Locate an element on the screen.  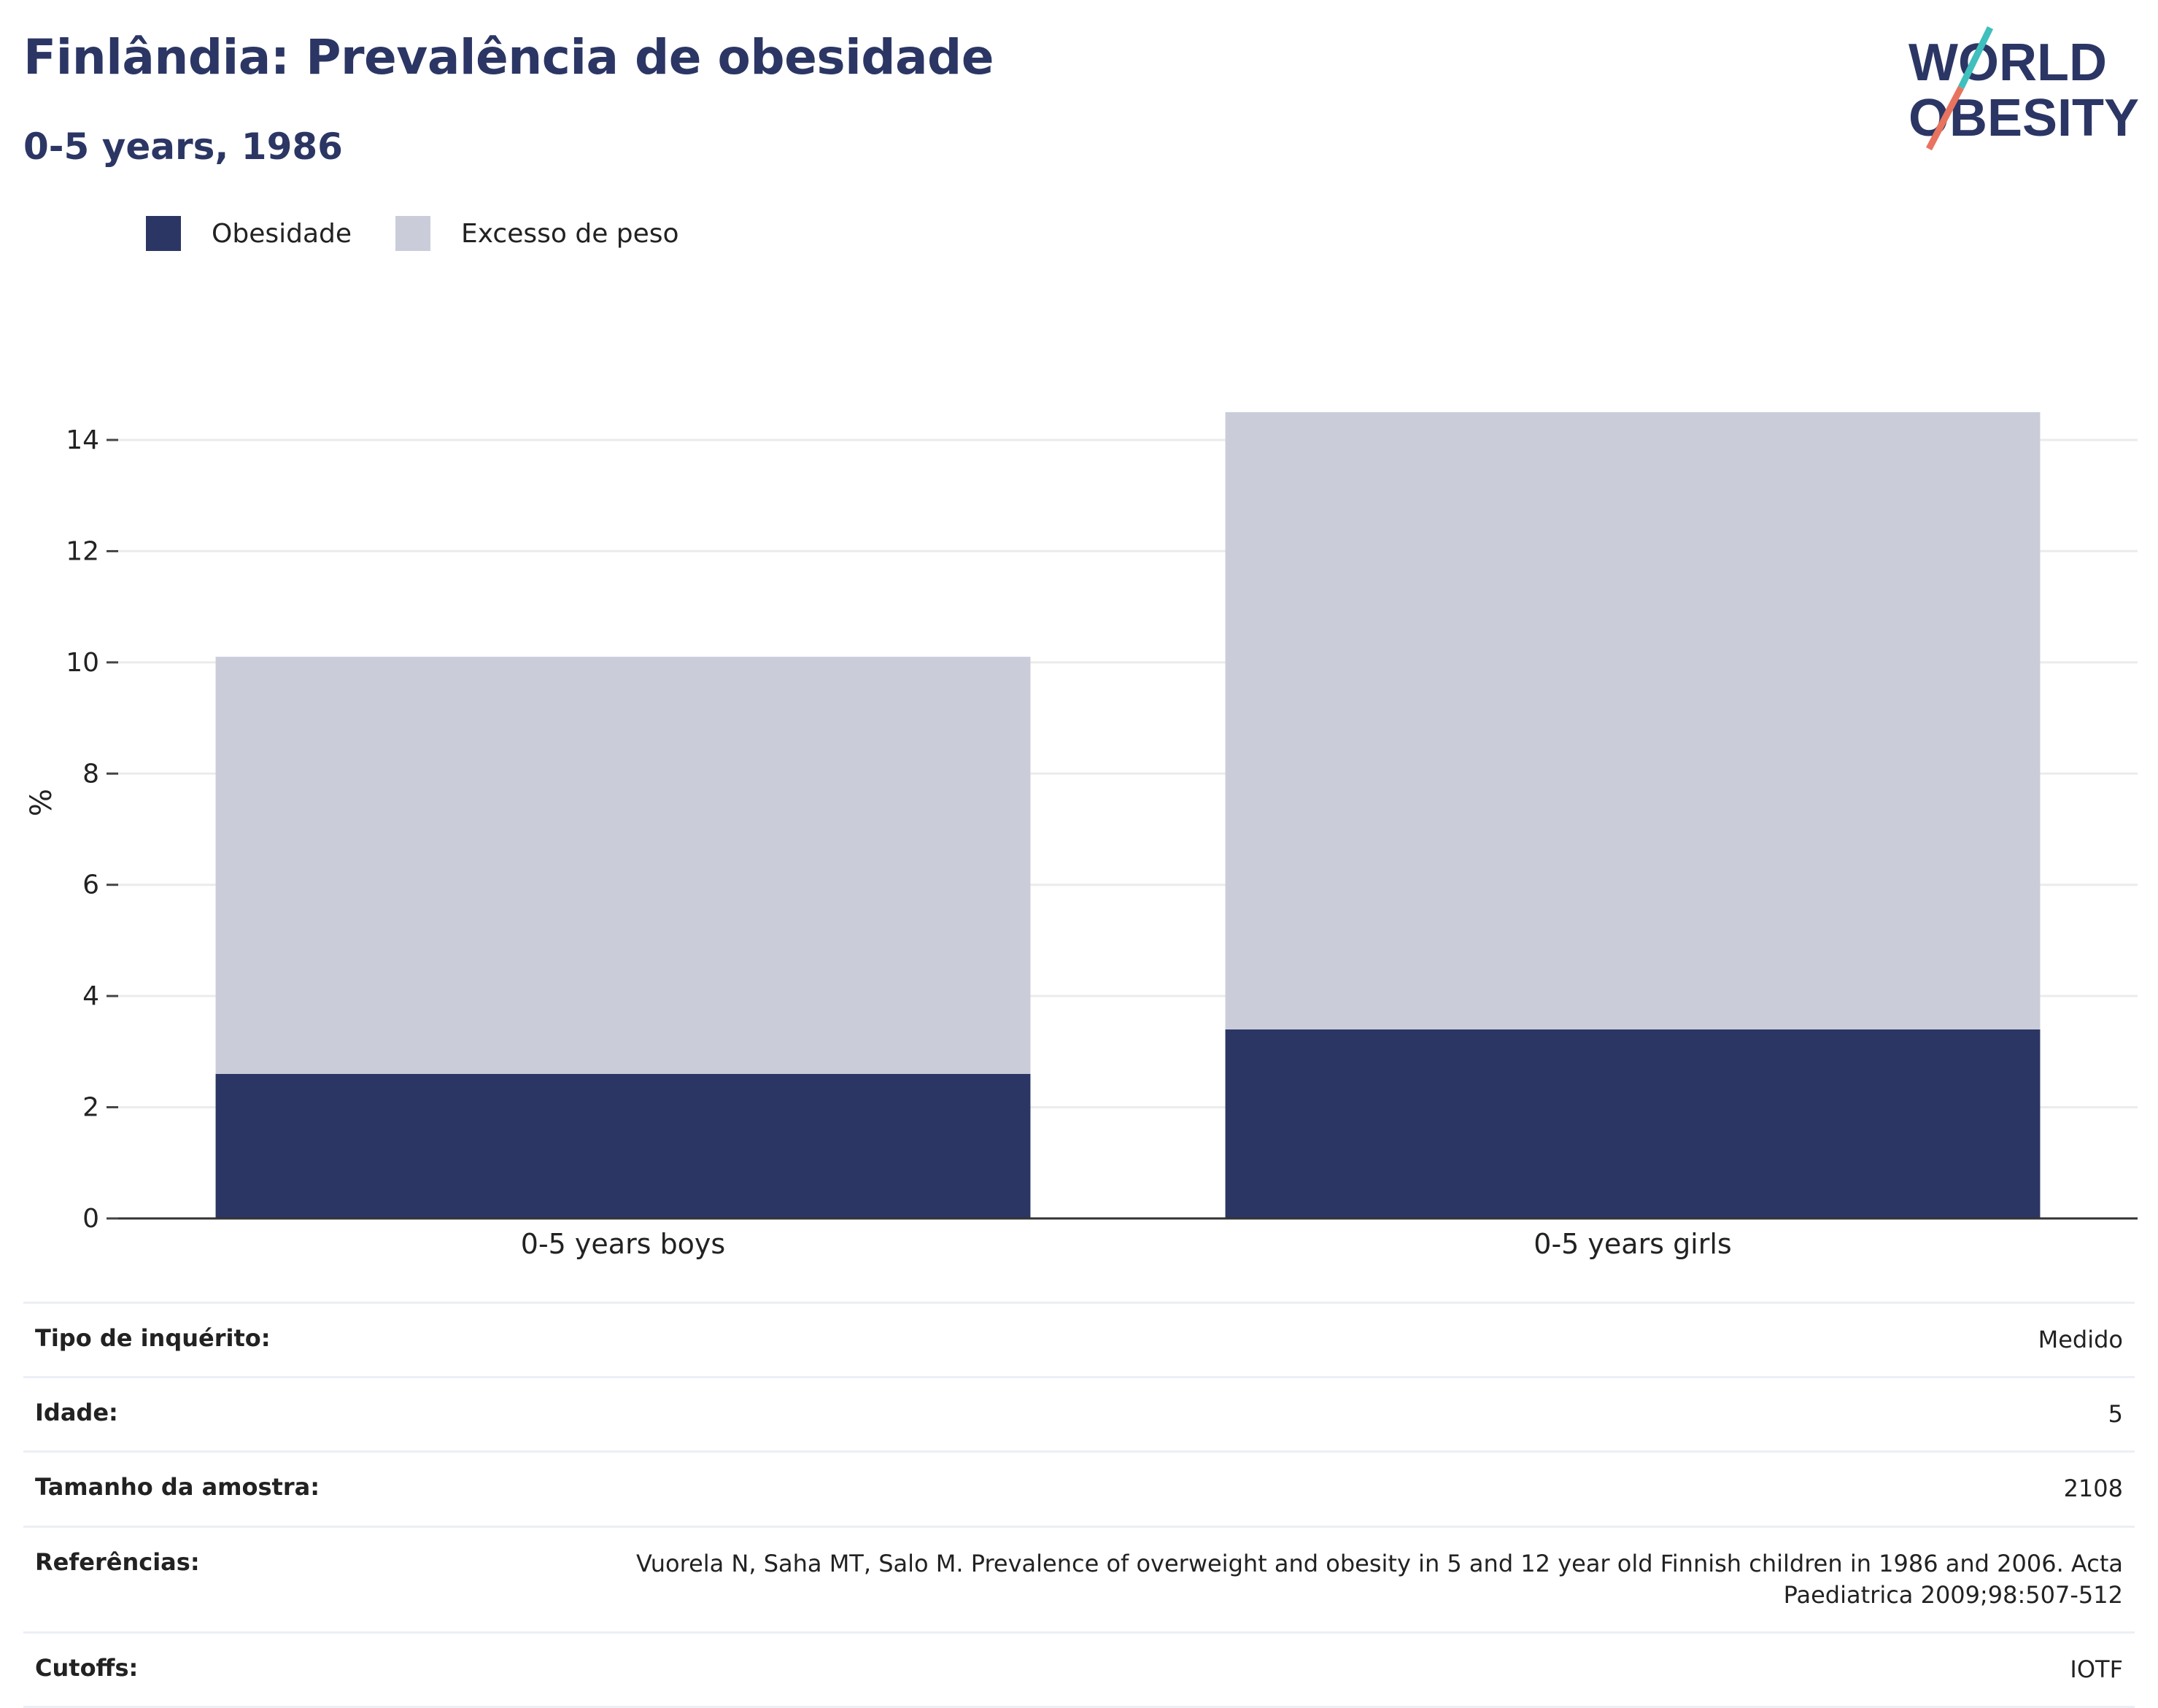
y-tick-label: 12 is located at coordinates (82, 551).